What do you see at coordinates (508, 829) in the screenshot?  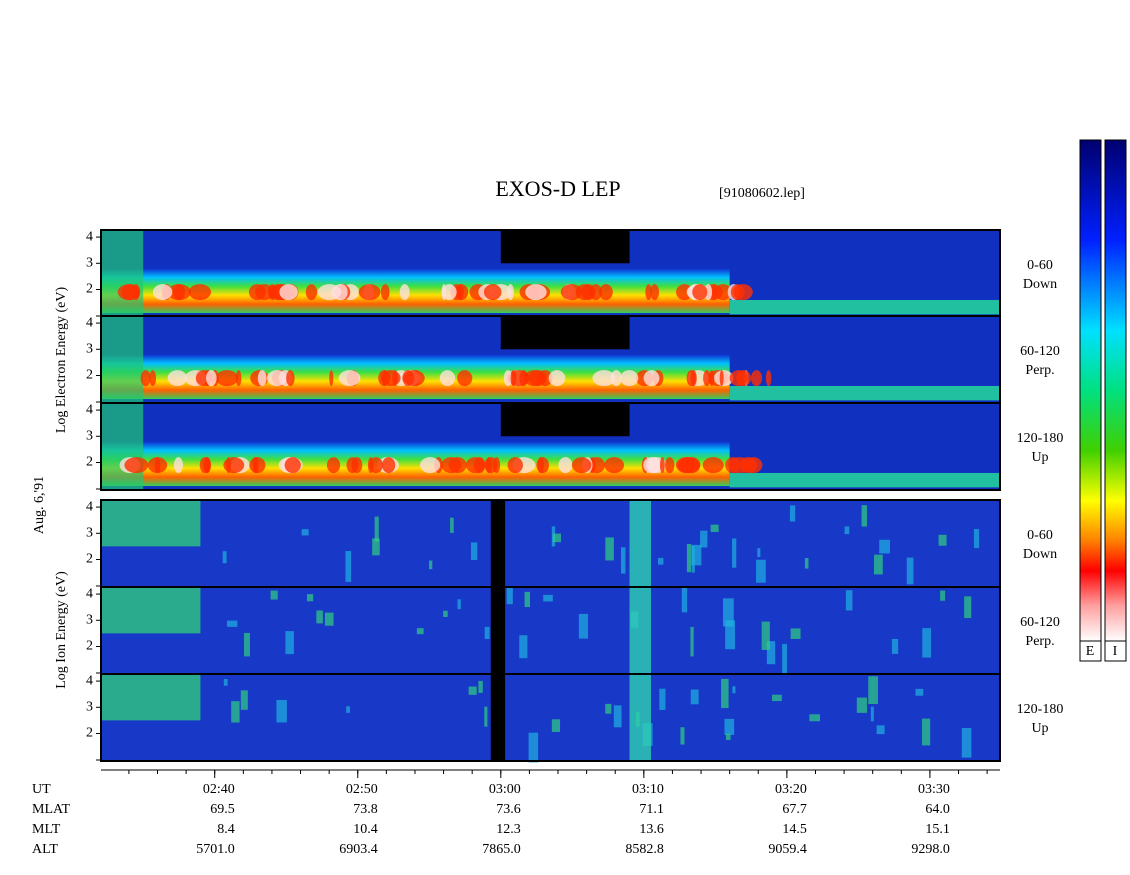 I see `ephemeris-value: 12.3` at bounding box center [508, 829].